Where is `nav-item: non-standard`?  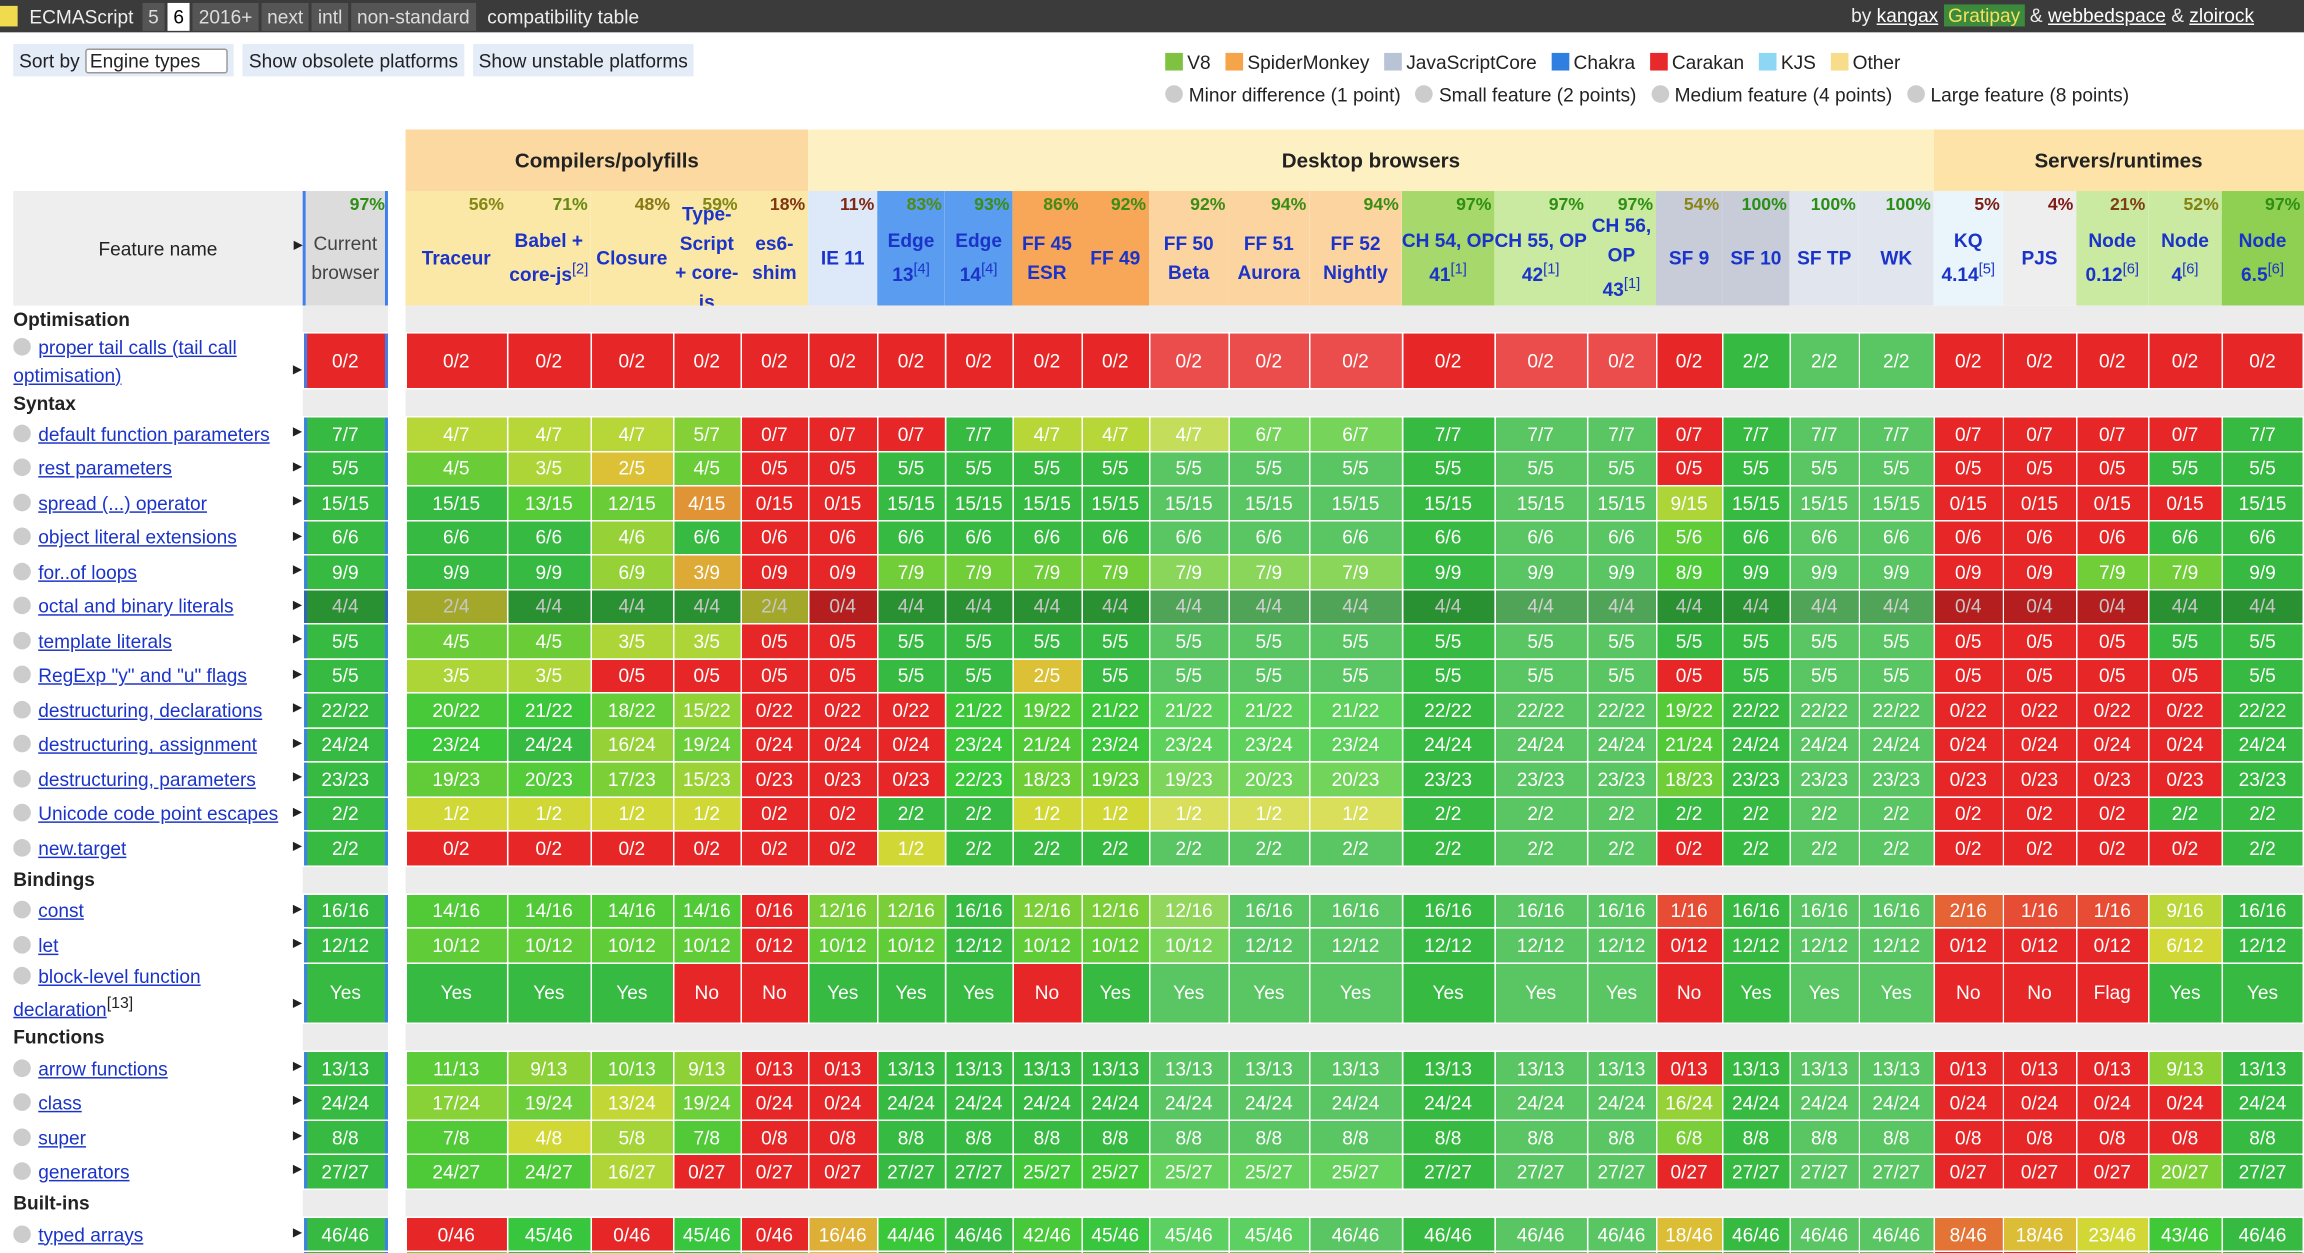 nav-item: non-standard is located at coordinates (413, 16).